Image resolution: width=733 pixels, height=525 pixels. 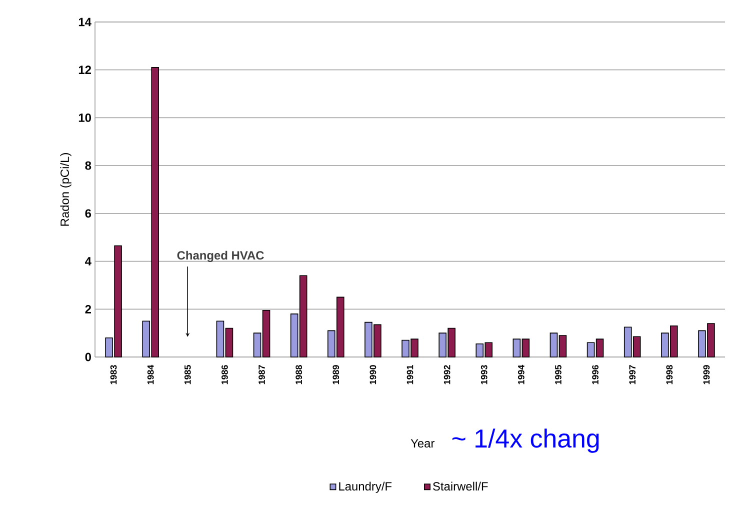 I want to click on legend-label: Laundry/F, so click(x=365, y=487).